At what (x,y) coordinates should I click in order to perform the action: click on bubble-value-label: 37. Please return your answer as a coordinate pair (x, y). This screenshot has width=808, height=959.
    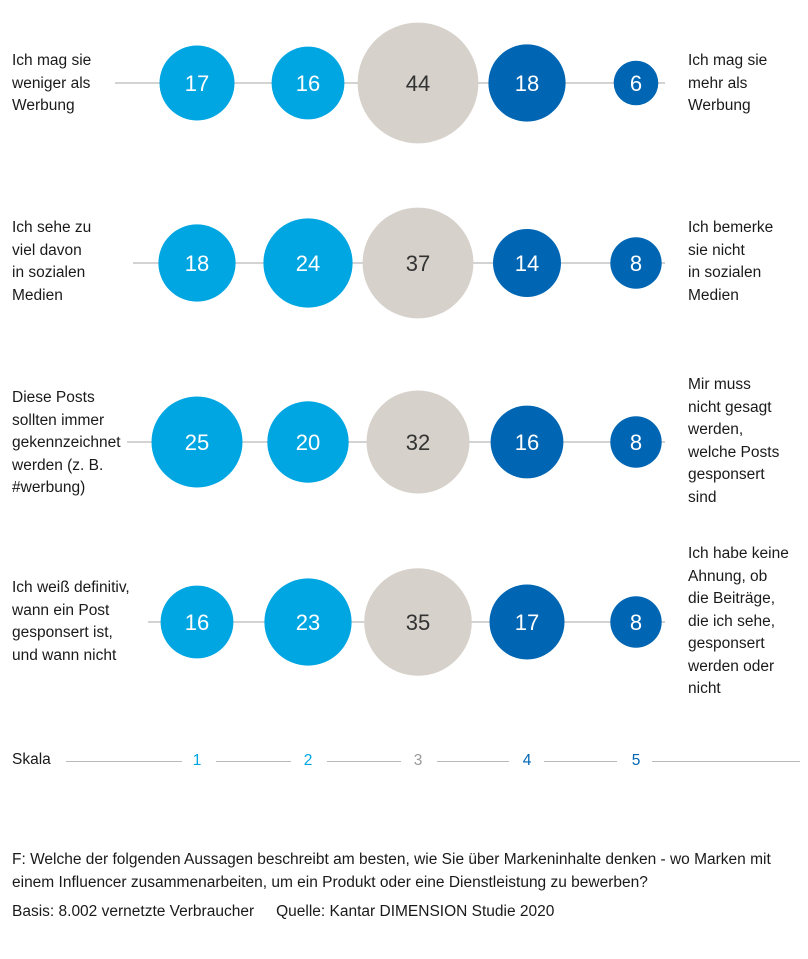
    Looking at the image, I should click on (418, 263).